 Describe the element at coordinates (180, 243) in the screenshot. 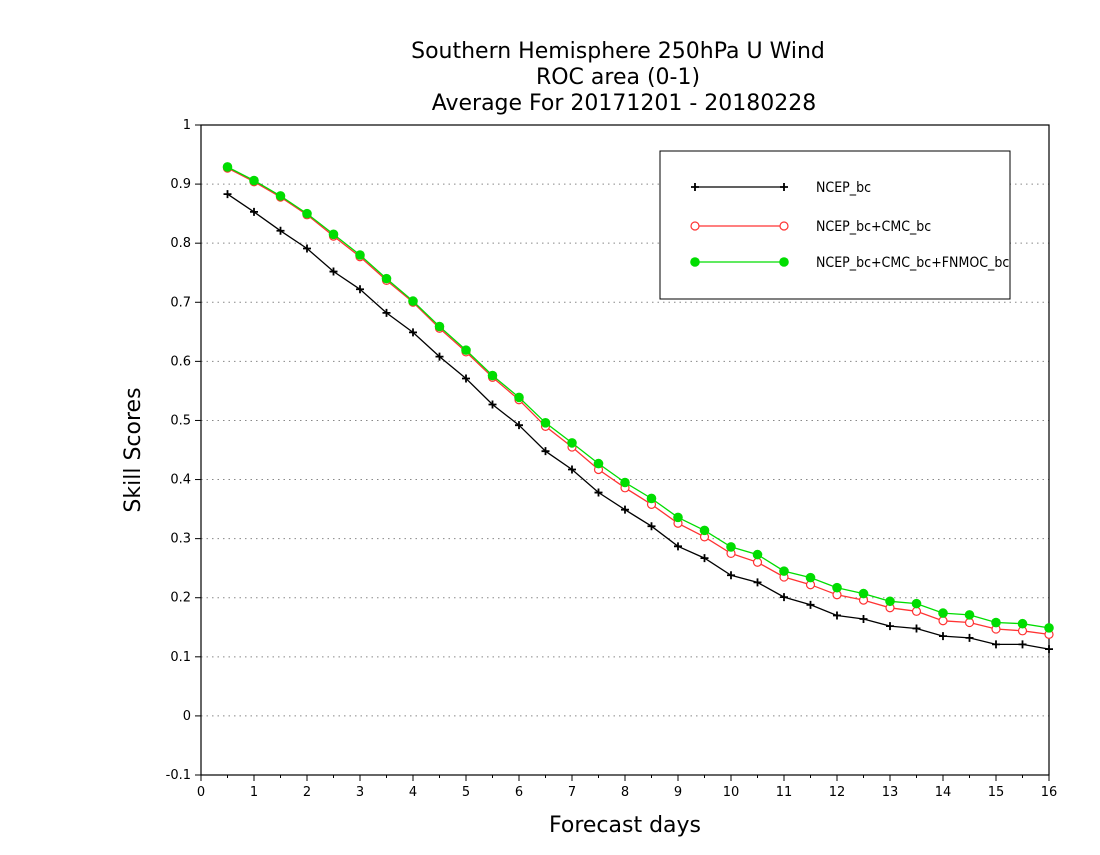

I see `y-tick-label: 0.8` at that location.